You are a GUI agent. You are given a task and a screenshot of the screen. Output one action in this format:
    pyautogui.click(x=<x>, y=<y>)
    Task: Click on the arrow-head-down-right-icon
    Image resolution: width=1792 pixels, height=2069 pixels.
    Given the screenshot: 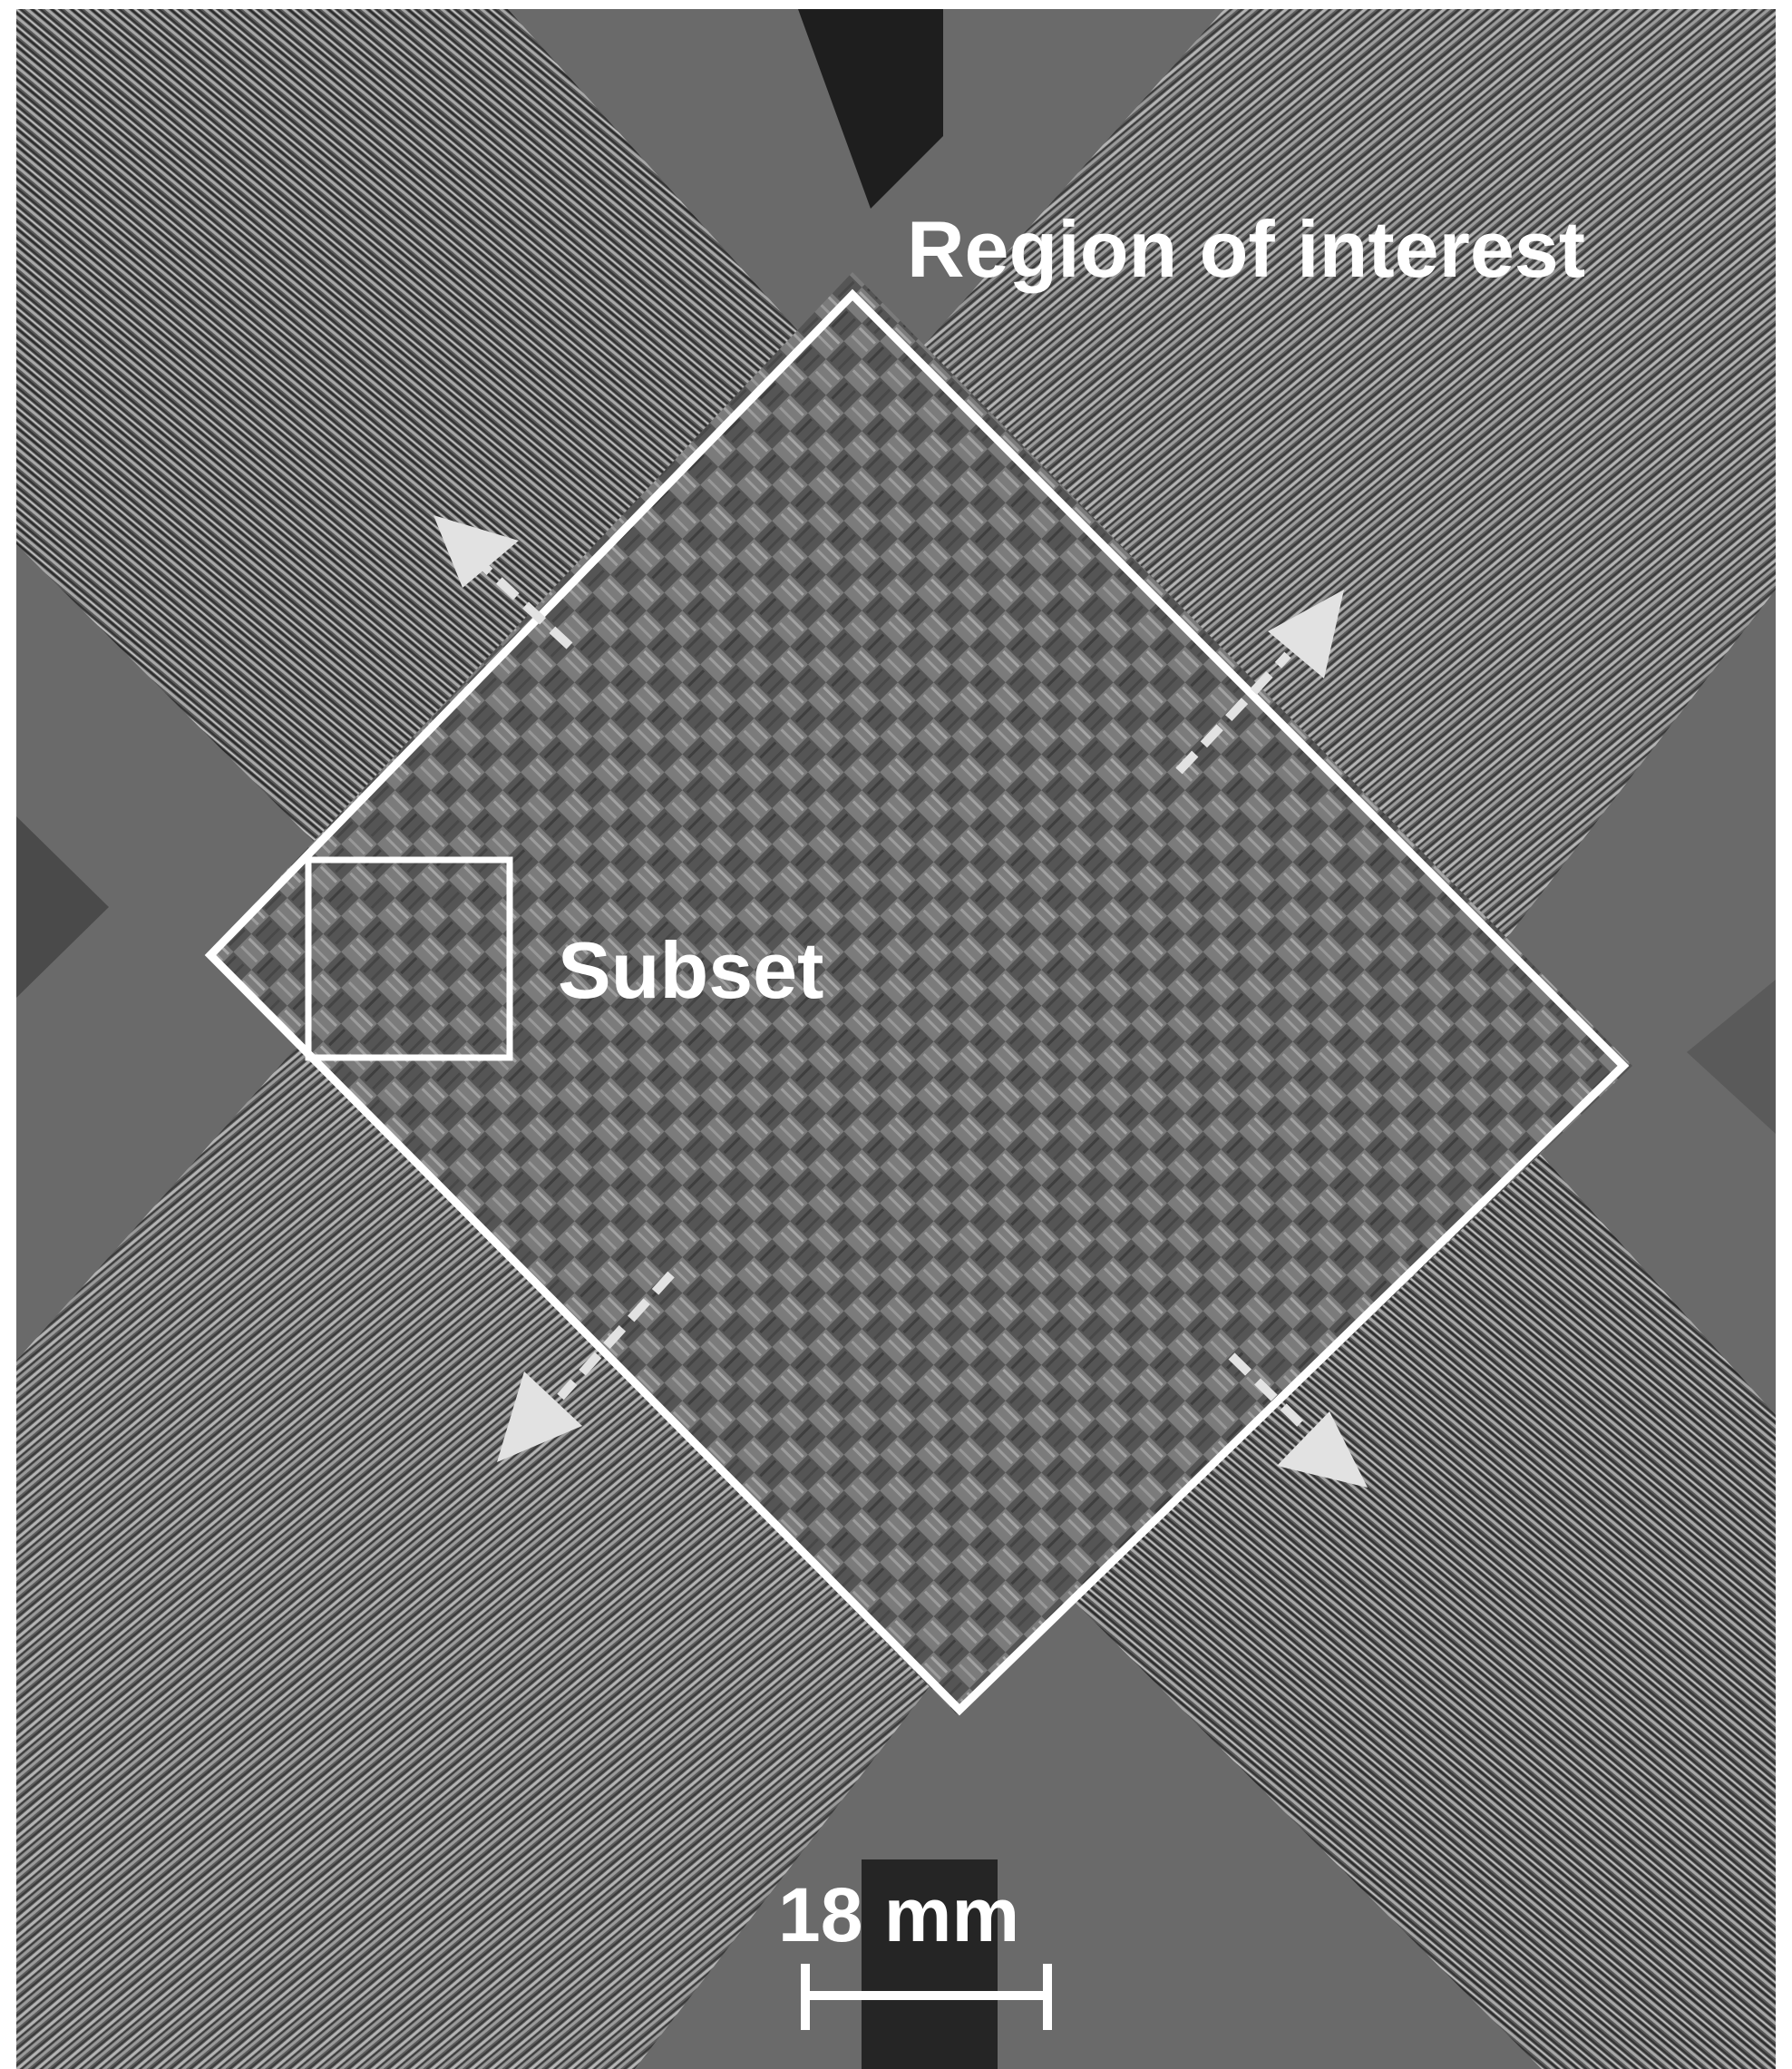 What is the action you would take?
    pyautogui.click(x=1322, y=1449)
    